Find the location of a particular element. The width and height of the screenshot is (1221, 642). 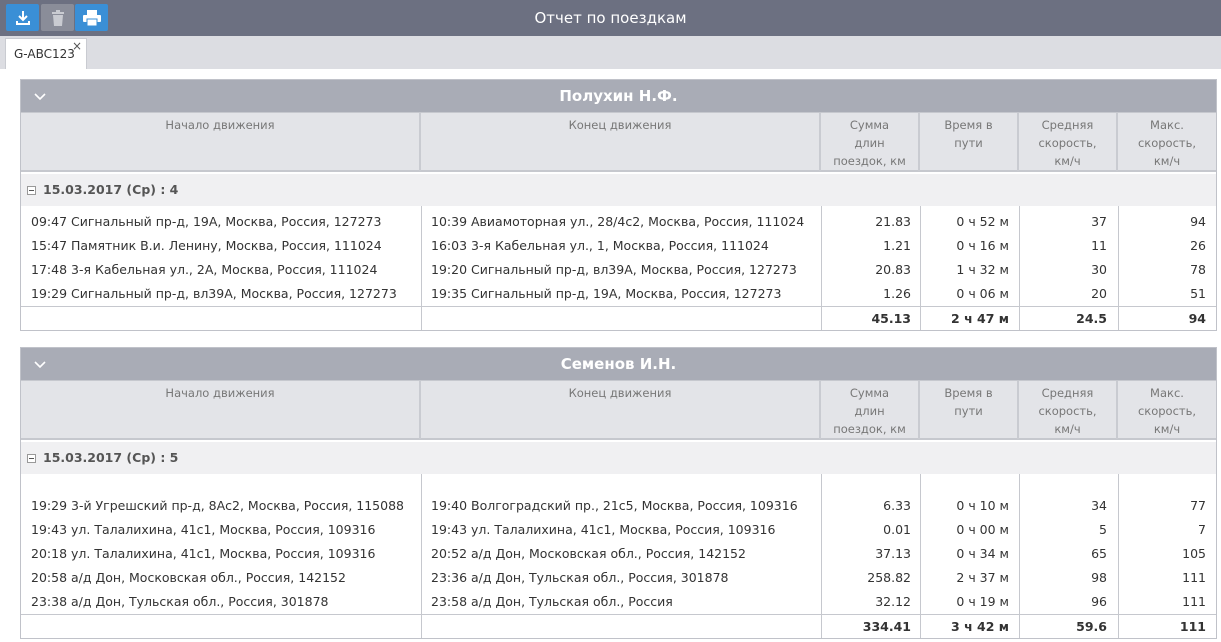

tab-unit: G-ABC123 × is located at coordinates (46, 53).